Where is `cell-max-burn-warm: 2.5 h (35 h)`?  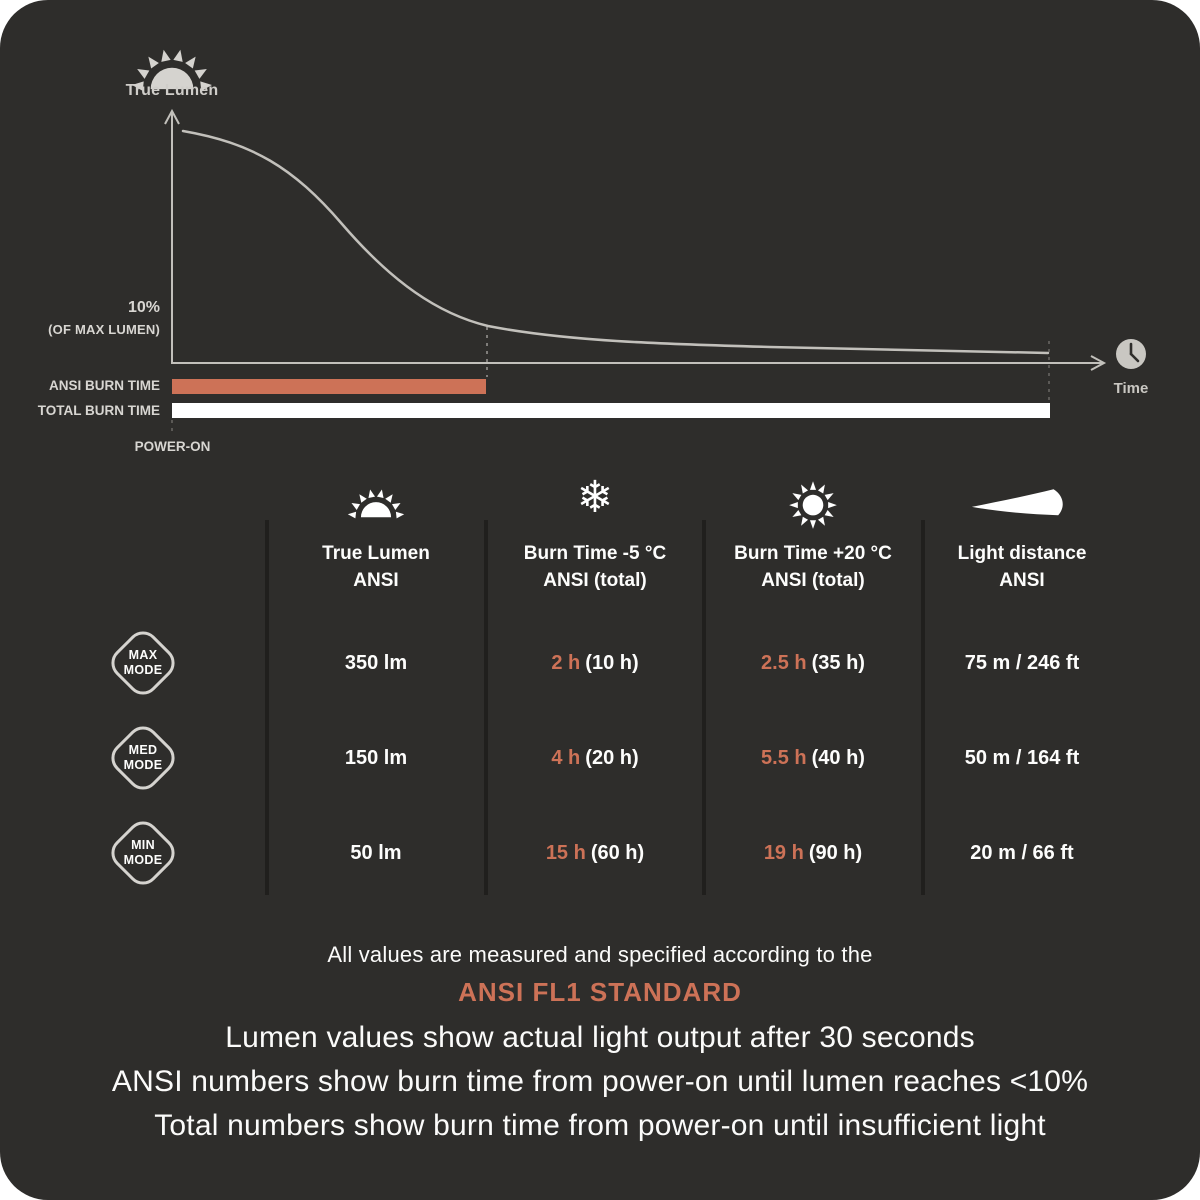
cell-max-burn-warm: 2.5 h (35 h) is located at coordinates (813, 663).